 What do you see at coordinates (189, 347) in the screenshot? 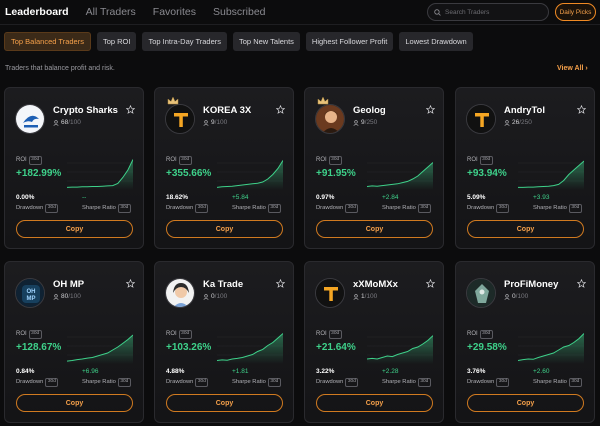
I see `roi-value: +103.26%` at bounding box center [189, 347].